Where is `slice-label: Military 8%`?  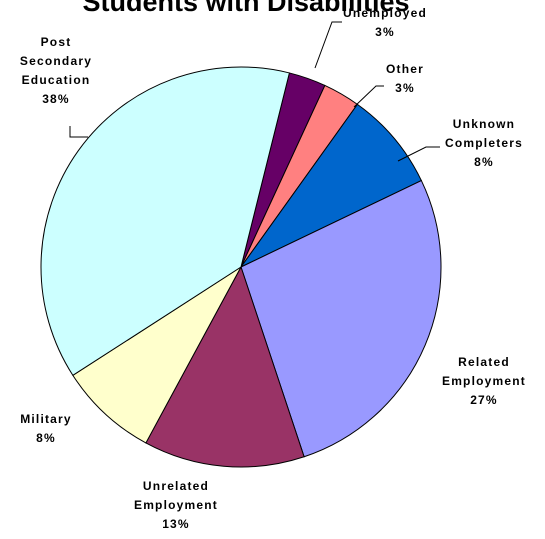
slice-label: Military 8% is located at coordinates (46, 428).